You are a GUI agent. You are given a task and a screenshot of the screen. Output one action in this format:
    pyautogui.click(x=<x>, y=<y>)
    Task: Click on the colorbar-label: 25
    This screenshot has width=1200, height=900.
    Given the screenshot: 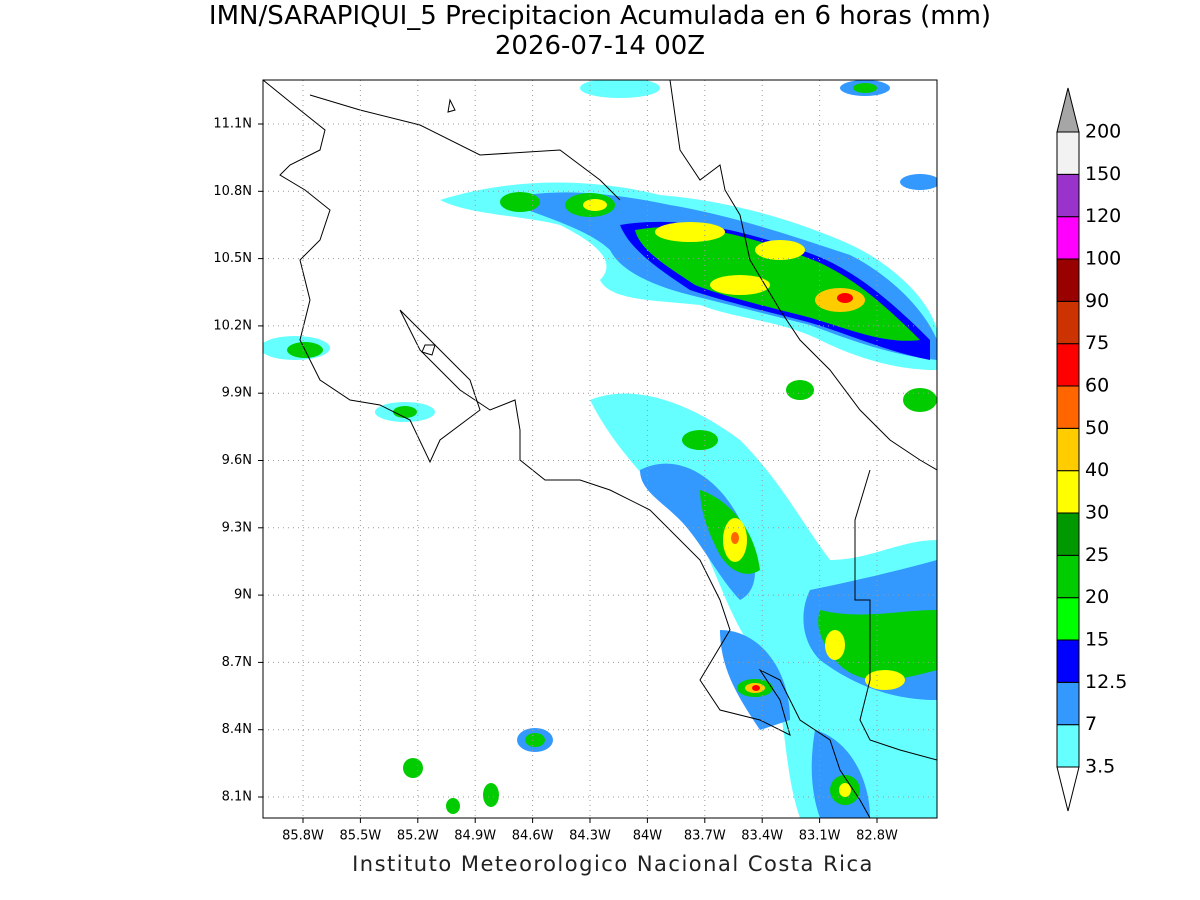 What is the action you would take?
    pyautogui.click(x=1097, y=555)
    